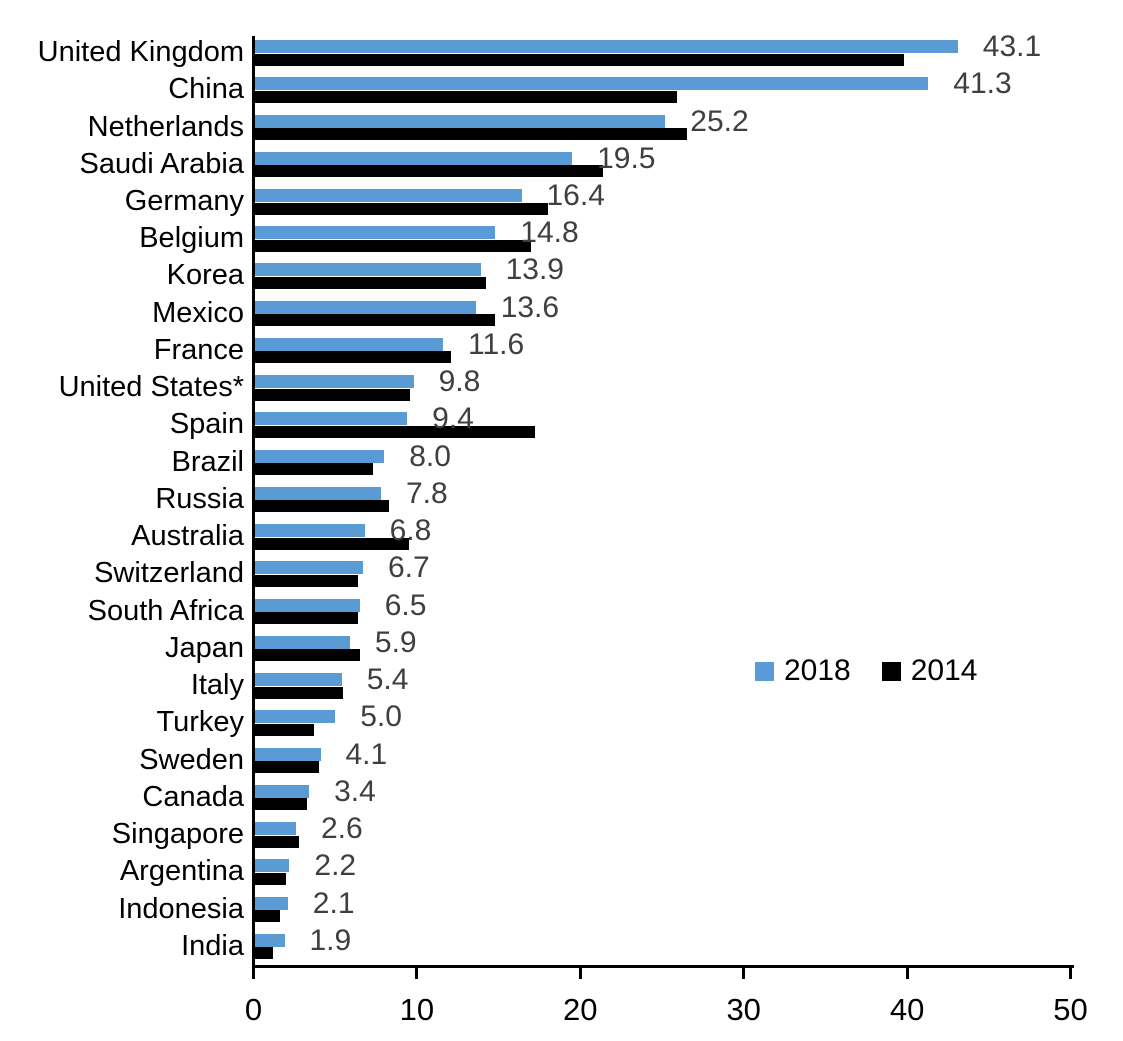  What do you see at coordinates (177, 834) in the screenshot?
I see `category-label: Singapore` at bounding box center [177, 834].